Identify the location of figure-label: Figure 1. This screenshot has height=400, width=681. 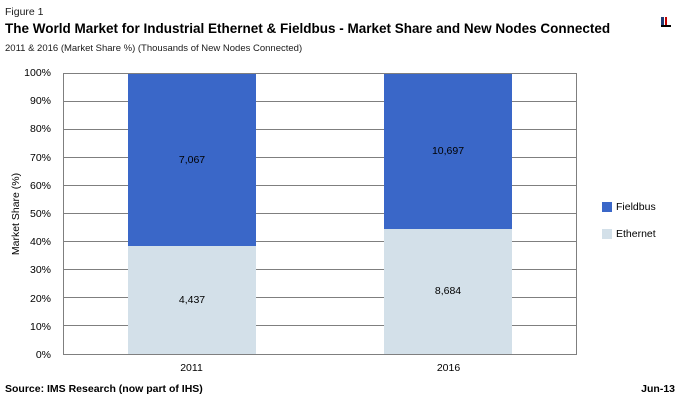
(24, 12).